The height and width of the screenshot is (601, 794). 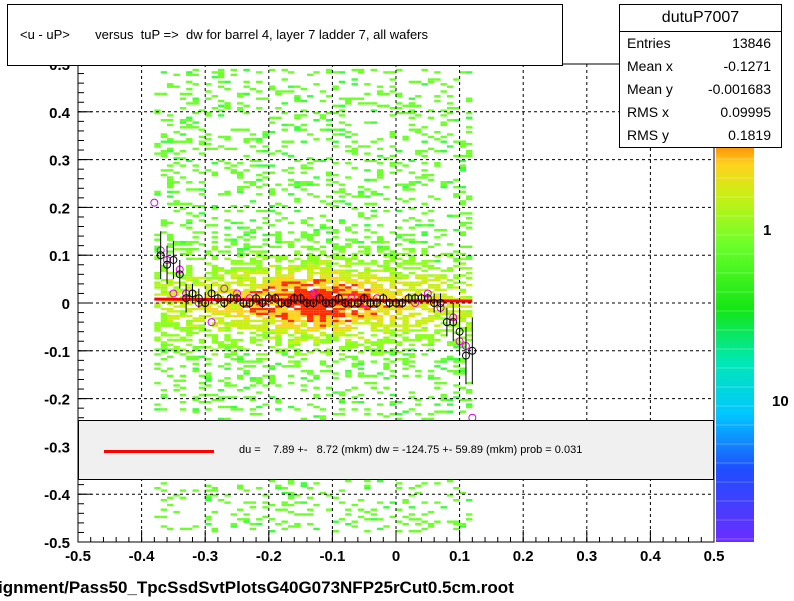 What do you see at coordinates (142, 556) in the screenshot?
I see `x-tick-label: -0.4` at bounding box center [142, 556].